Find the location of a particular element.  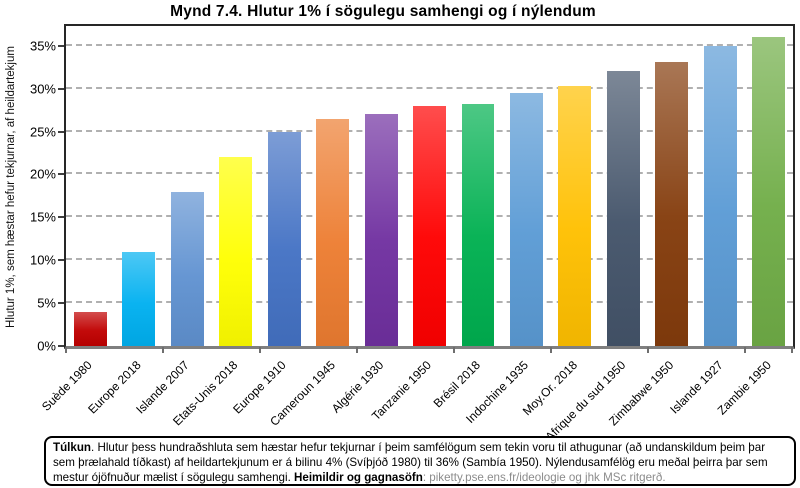

bar-Zambie 1950 is located at coordinates (769, 191).